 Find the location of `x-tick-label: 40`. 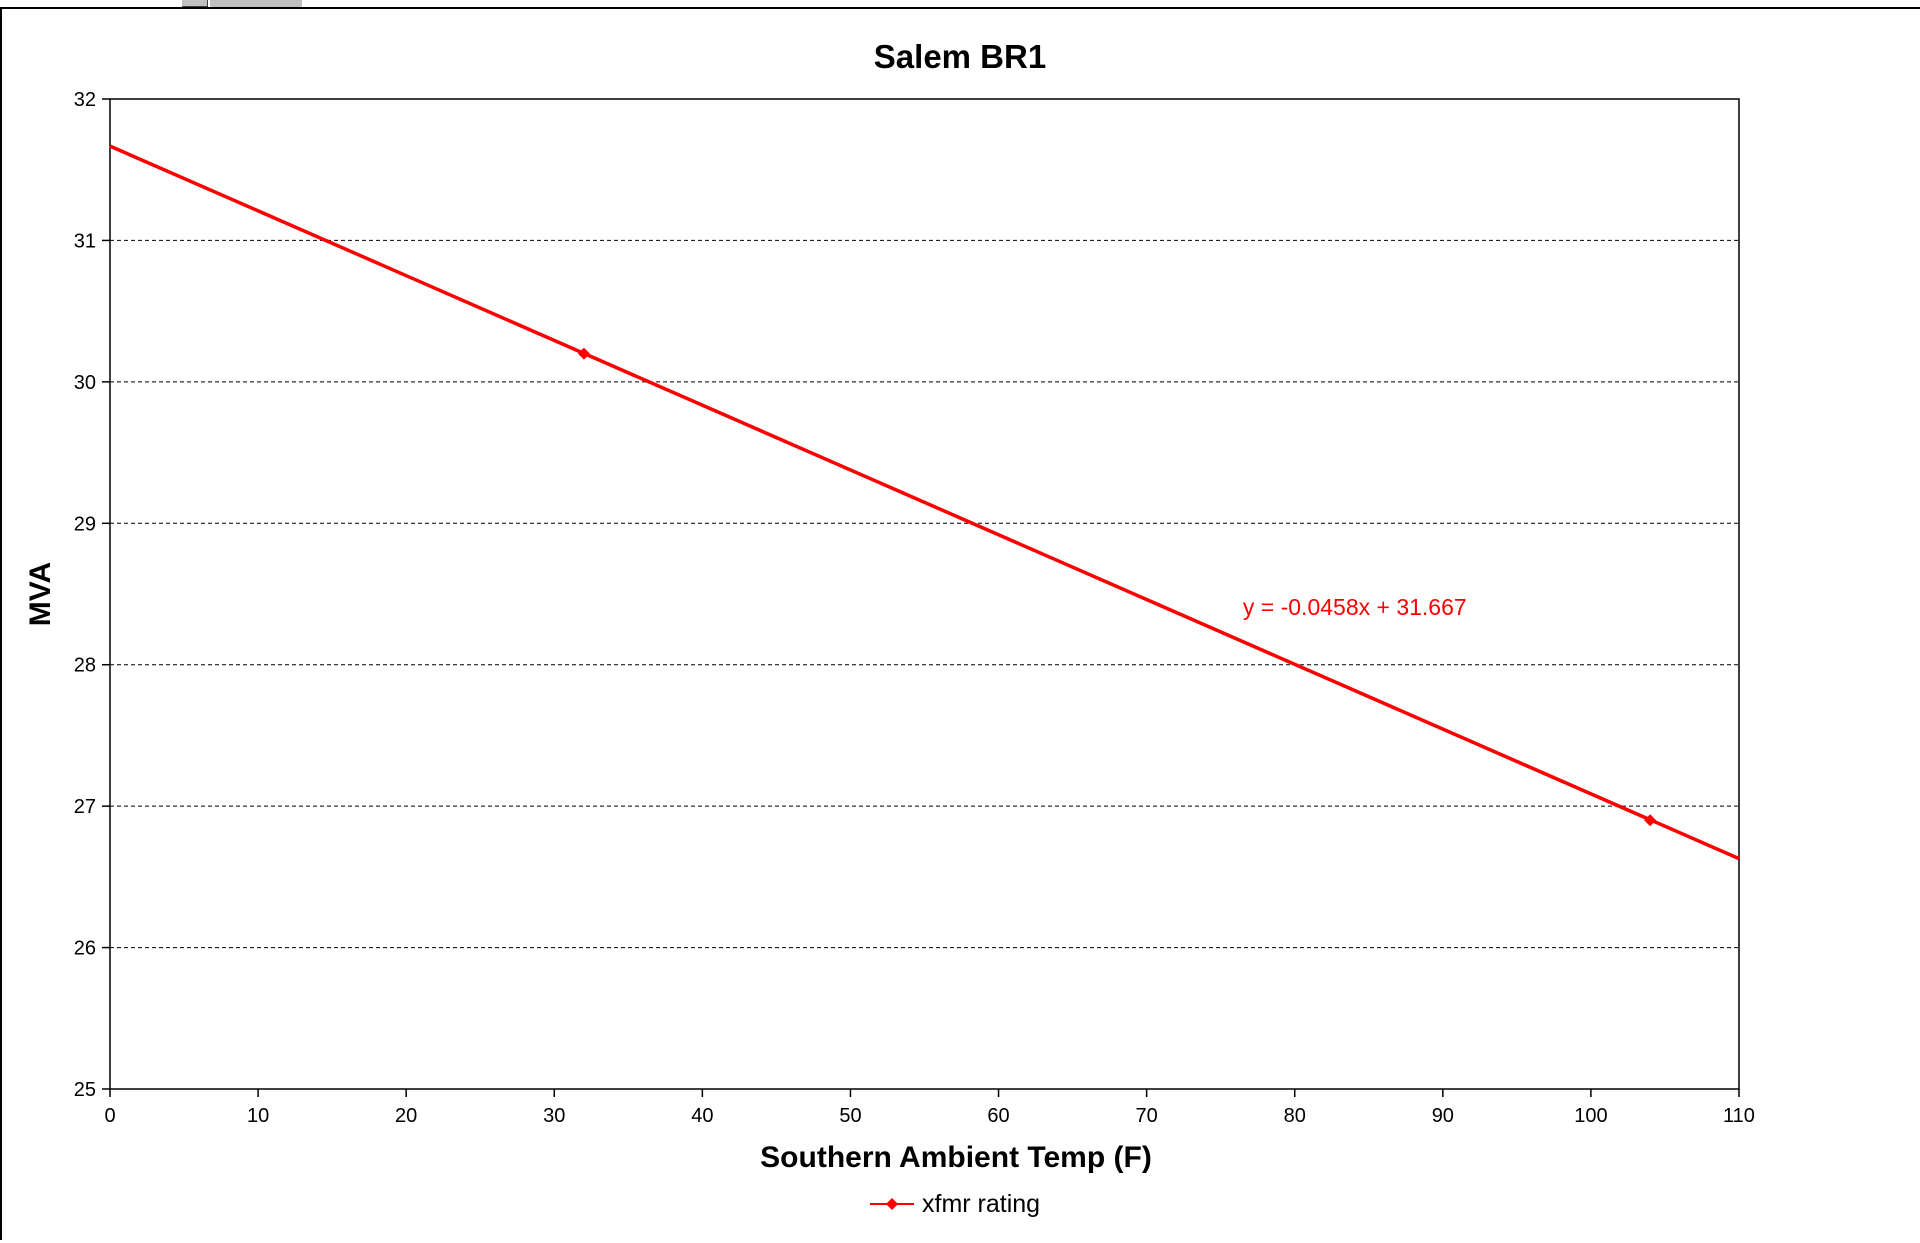

x-tick-label: 40 is located at coordinates (702, 1116).